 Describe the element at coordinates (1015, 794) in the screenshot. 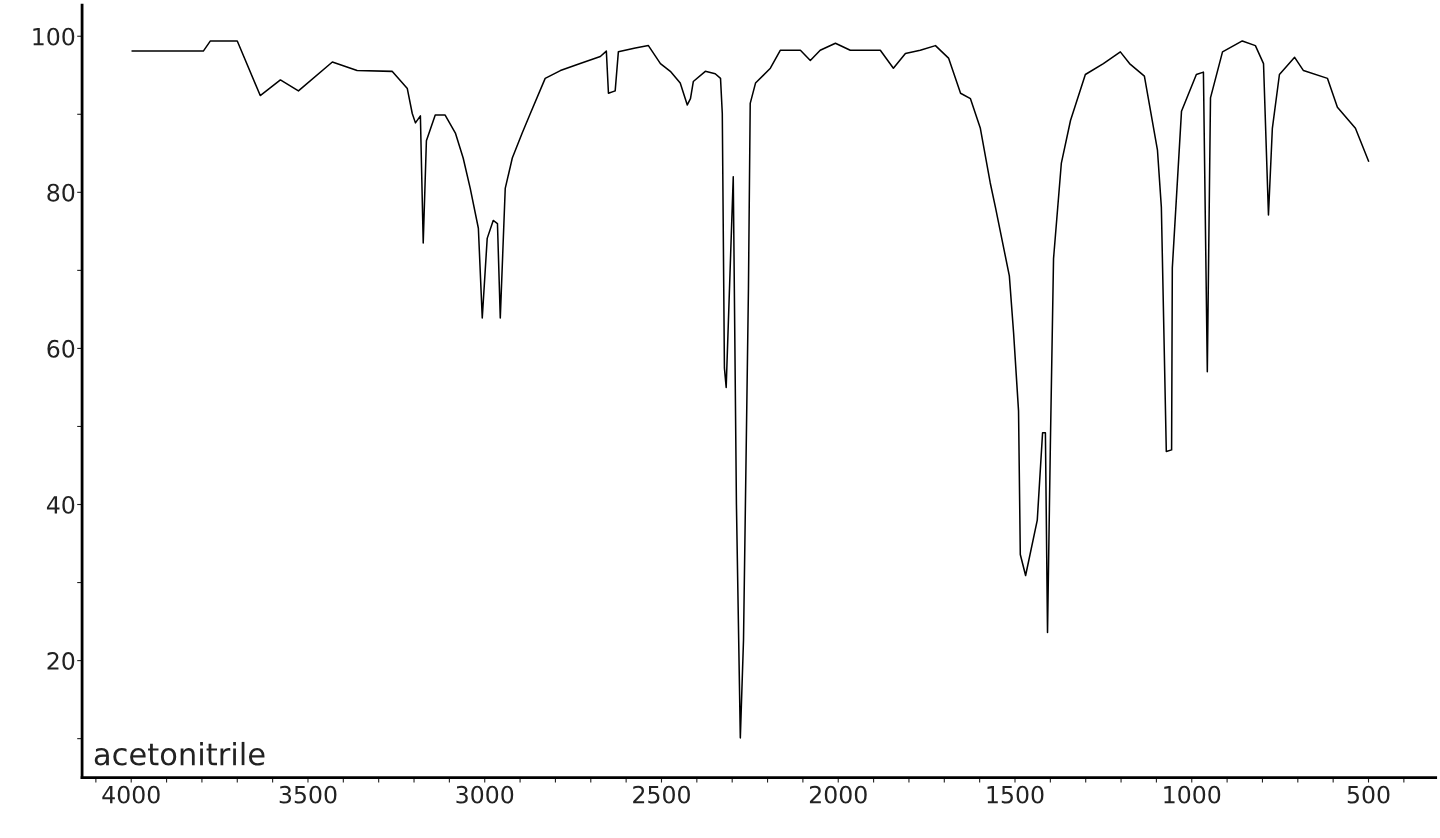

I see `x-tick-label: 1500` at that location.